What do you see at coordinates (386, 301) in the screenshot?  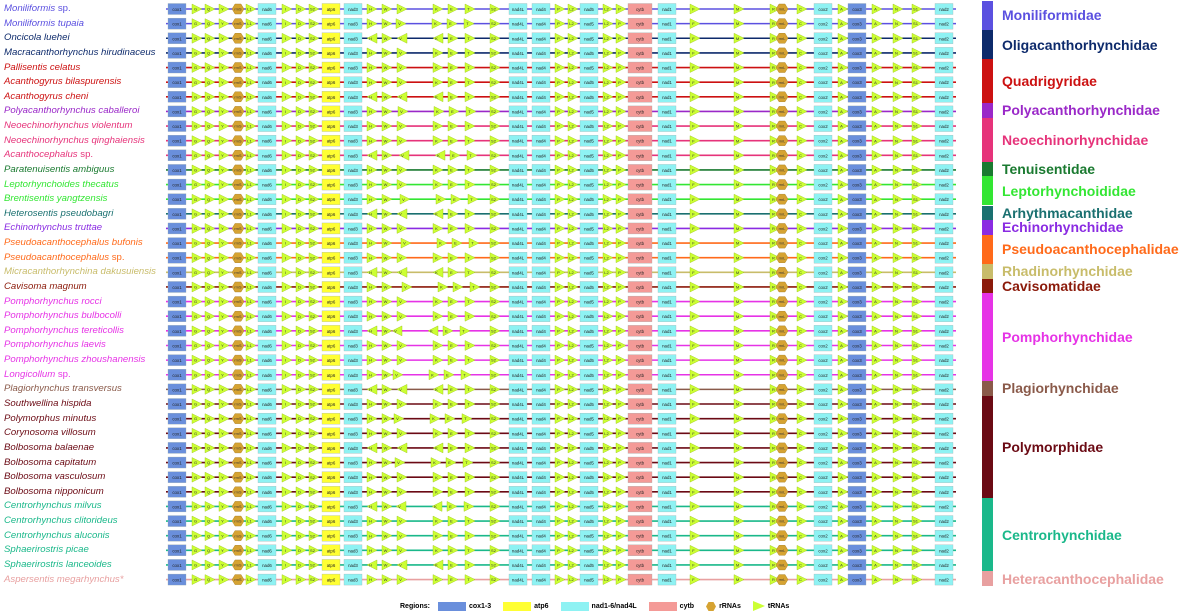 I see `trna-label: W` at bounding box center [386, 301].